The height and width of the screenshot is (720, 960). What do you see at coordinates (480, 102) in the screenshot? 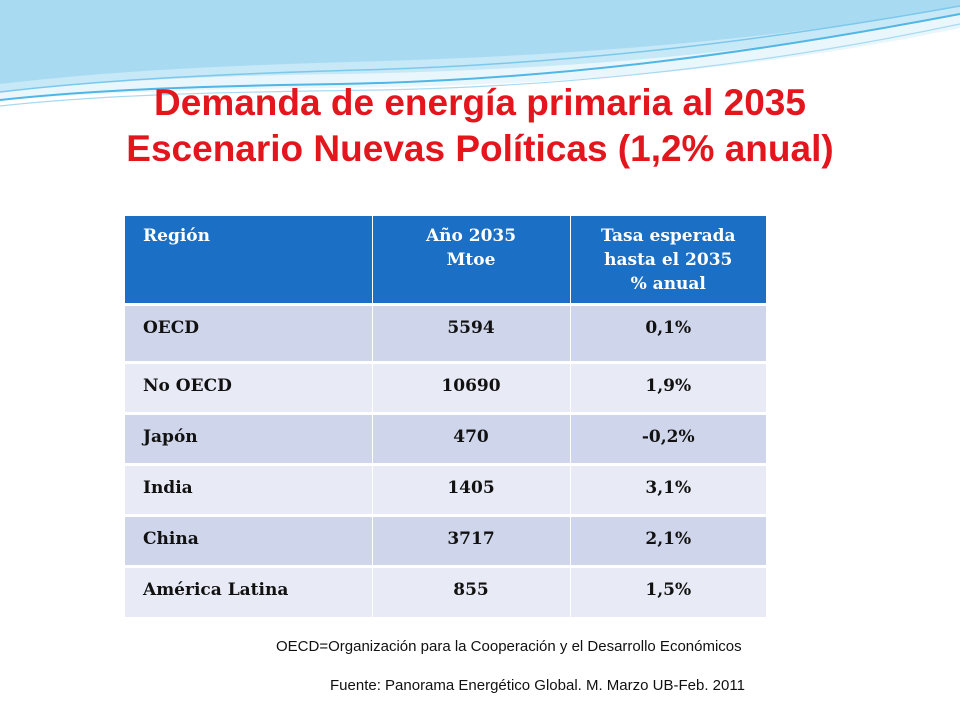
I see `title-line-1: Demanda de energía primaria al 2035` at bounding box center [480, 102].